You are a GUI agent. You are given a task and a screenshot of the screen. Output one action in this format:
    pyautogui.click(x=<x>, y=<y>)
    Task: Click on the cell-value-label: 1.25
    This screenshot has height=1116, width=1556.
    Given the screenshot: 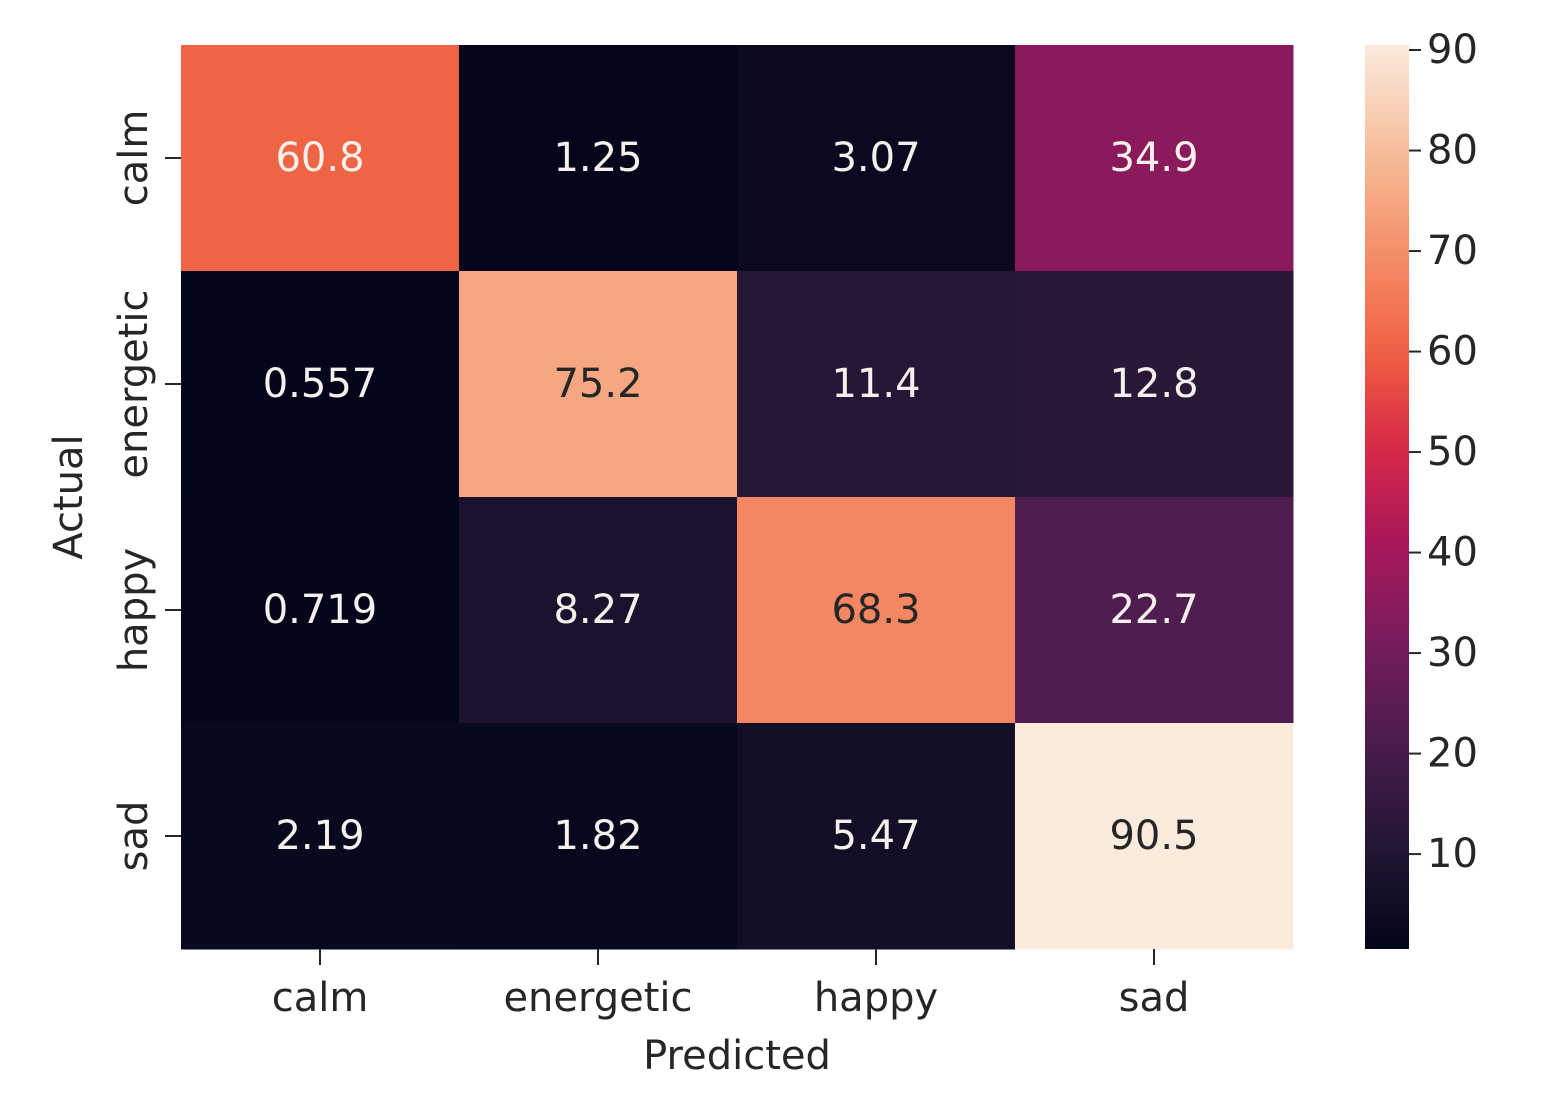 What is the action you would take?
    pyautogui.click(x=597, y=158)
    